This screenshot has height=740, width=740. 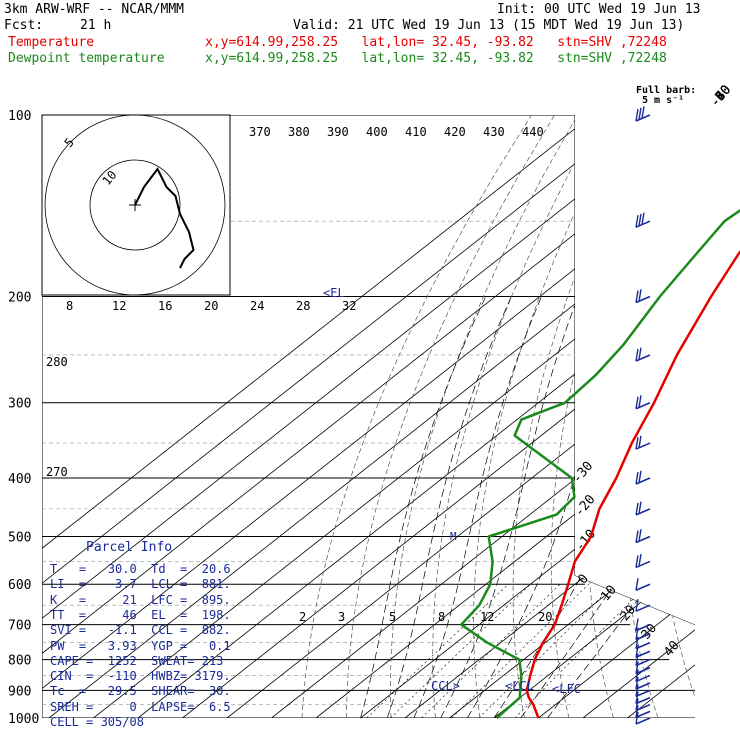 What do you see at coordinates (140, 706) in the screenshot?
I see `parcel-info-row: SREH = 0 LAPSE= 6.5` at bounding box center [140, 706].